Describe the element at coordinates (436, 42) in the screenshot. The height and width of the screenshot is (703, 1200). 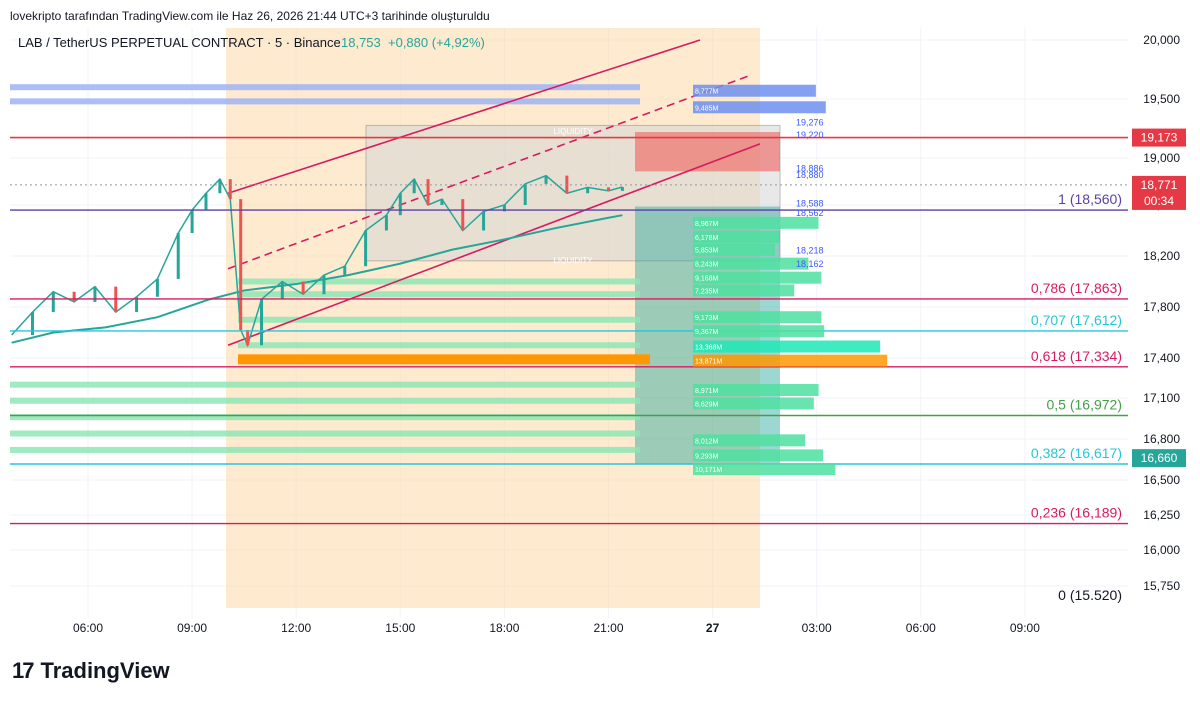
I see `header-change: +0,880 (+4,92%)` at that location.